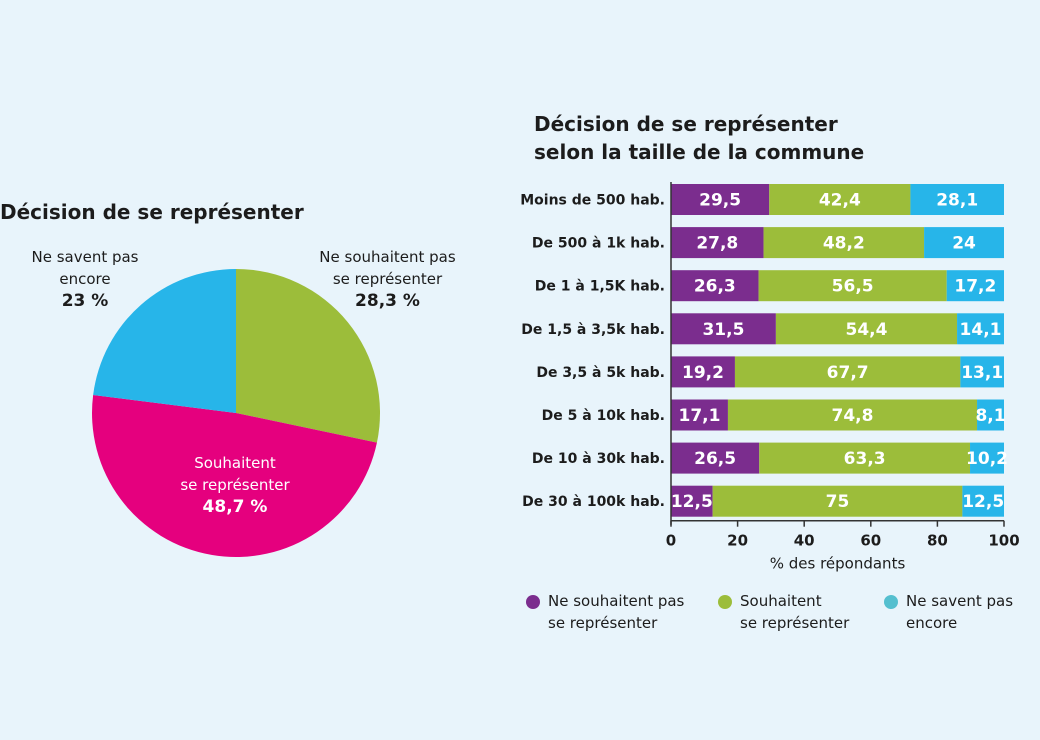 Image resolution: width=1040 pixels, height=740 pixels. I want to click on category-label: De 3,5 à 5k hab., so click(600, 373).